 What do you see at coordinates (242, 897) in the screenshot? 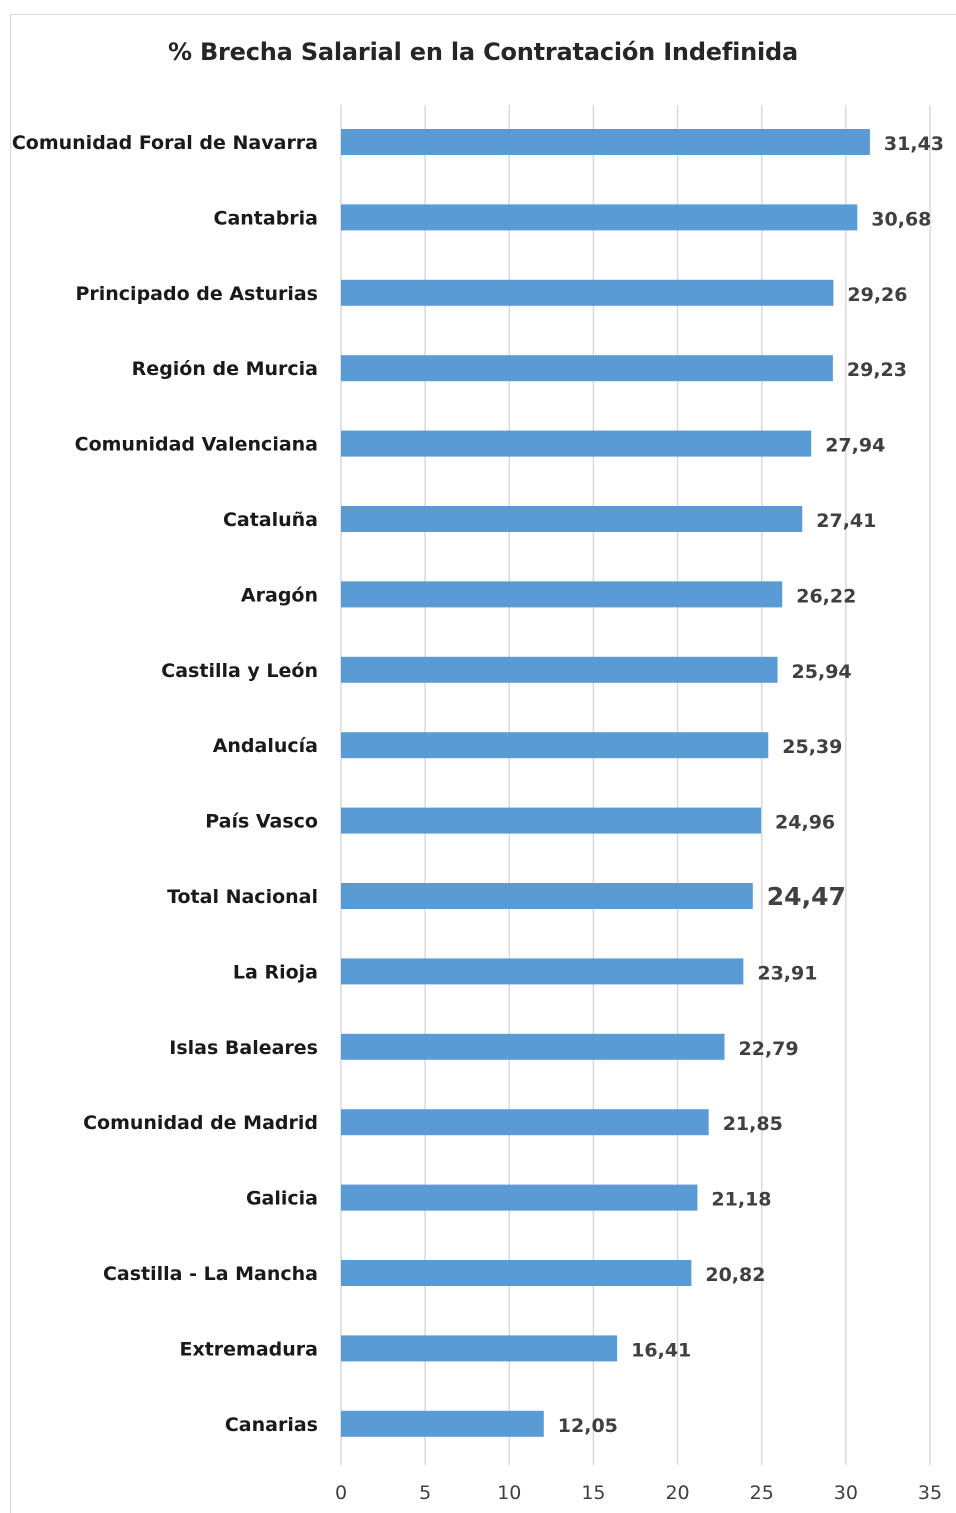
I see `category-label: Total Nacional` at bounding box center [242, 897].